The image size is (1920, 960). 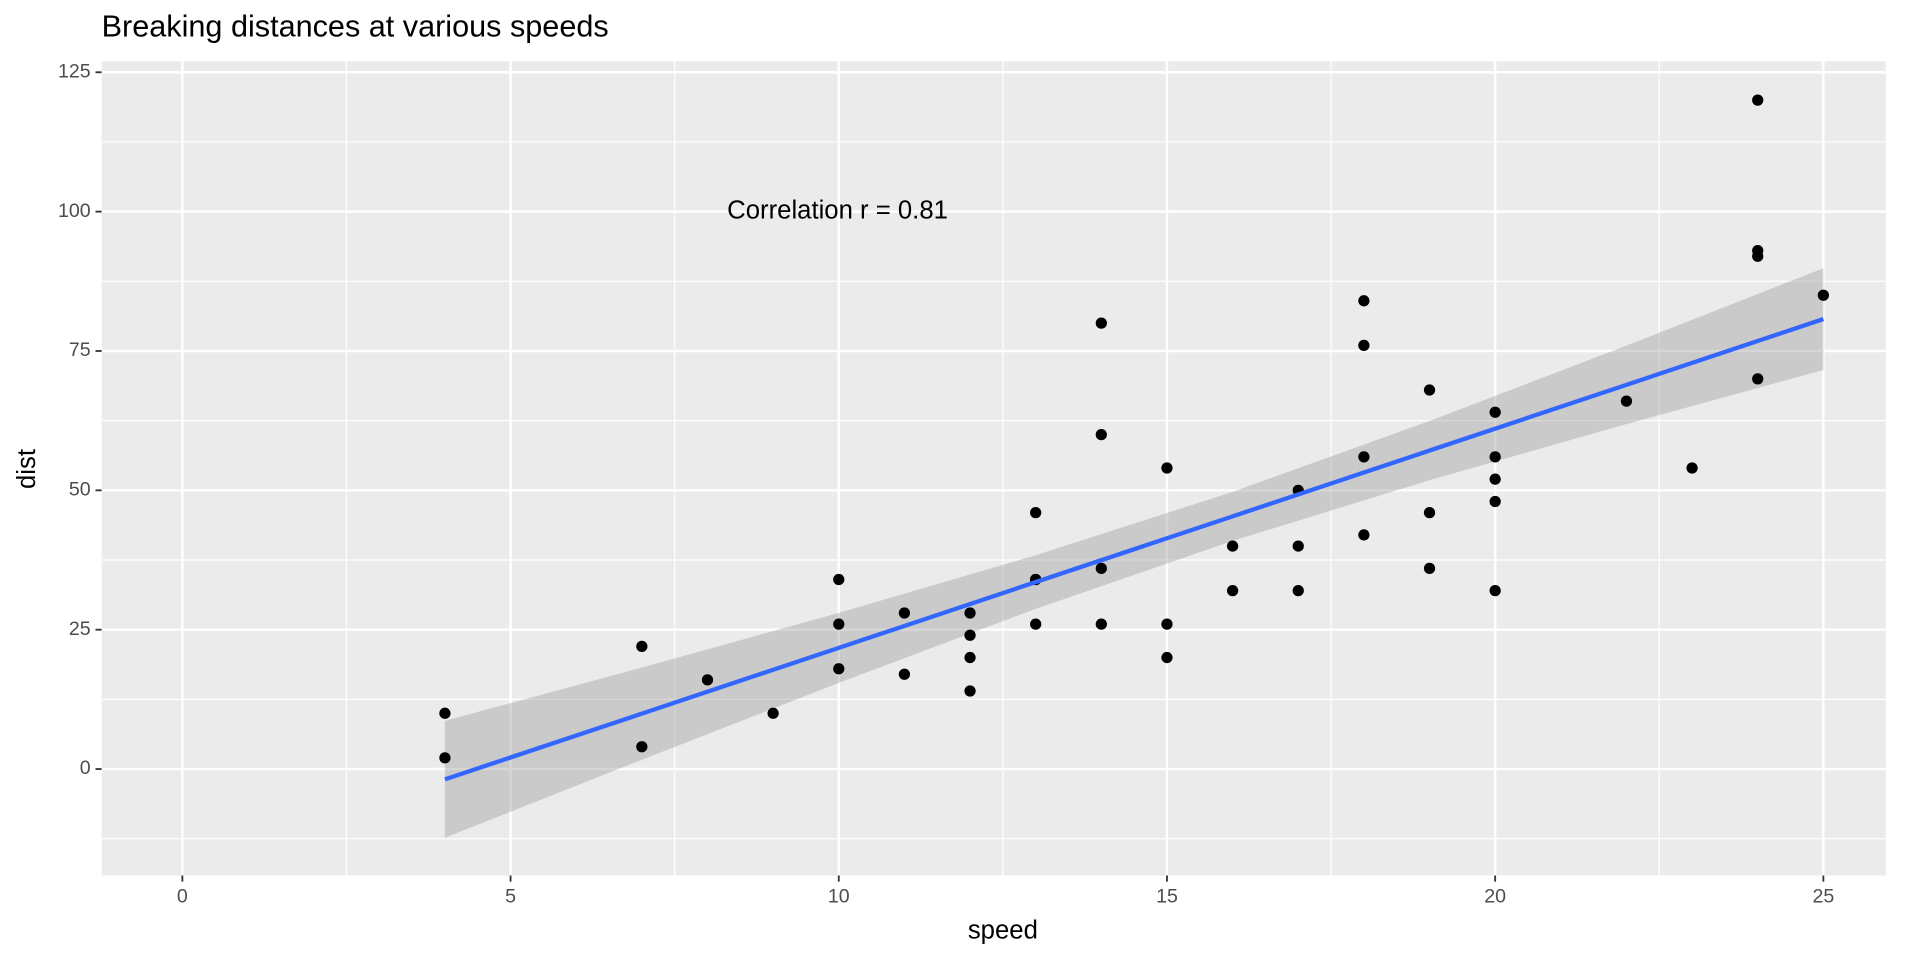 What do you see at coordinates (74, 71) in the screenshot?
I see `y-tick-label: 125` at bounding box center [74, 71].